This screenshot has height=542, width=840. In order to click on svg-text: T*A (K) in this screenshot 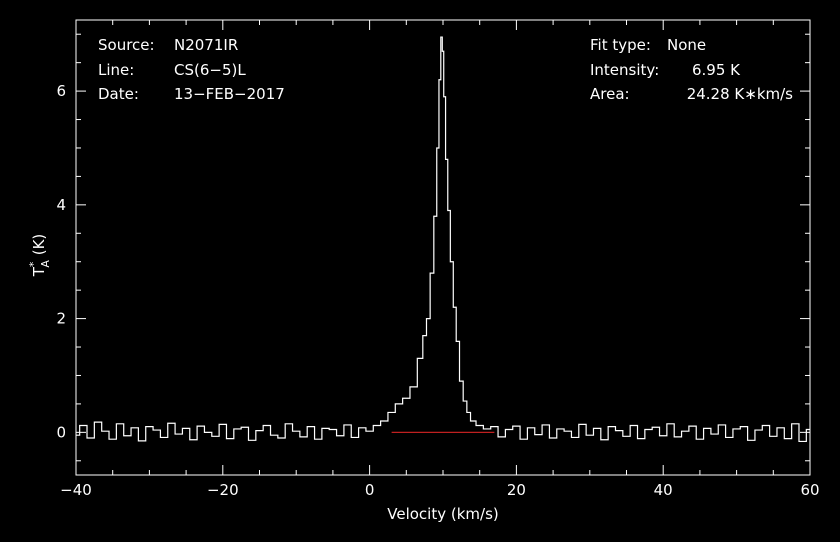, I will do `click(39, 256)`.